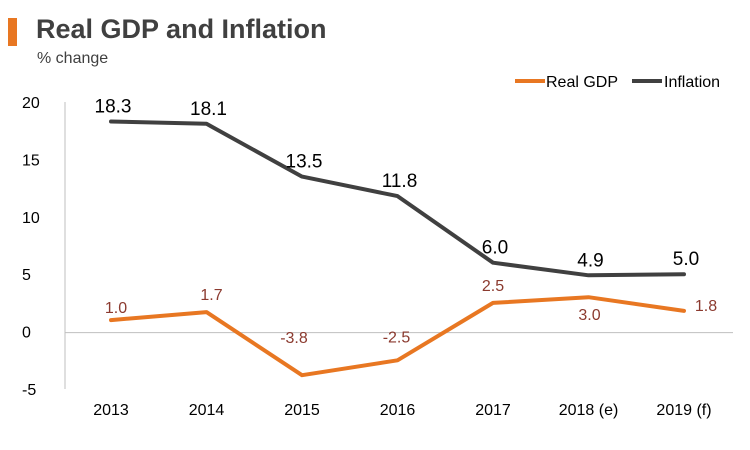  What do you see at coordinates (207, 410) in the screenshot?
I see `x-tick-label: 2014` at bounding box center [207, 410].